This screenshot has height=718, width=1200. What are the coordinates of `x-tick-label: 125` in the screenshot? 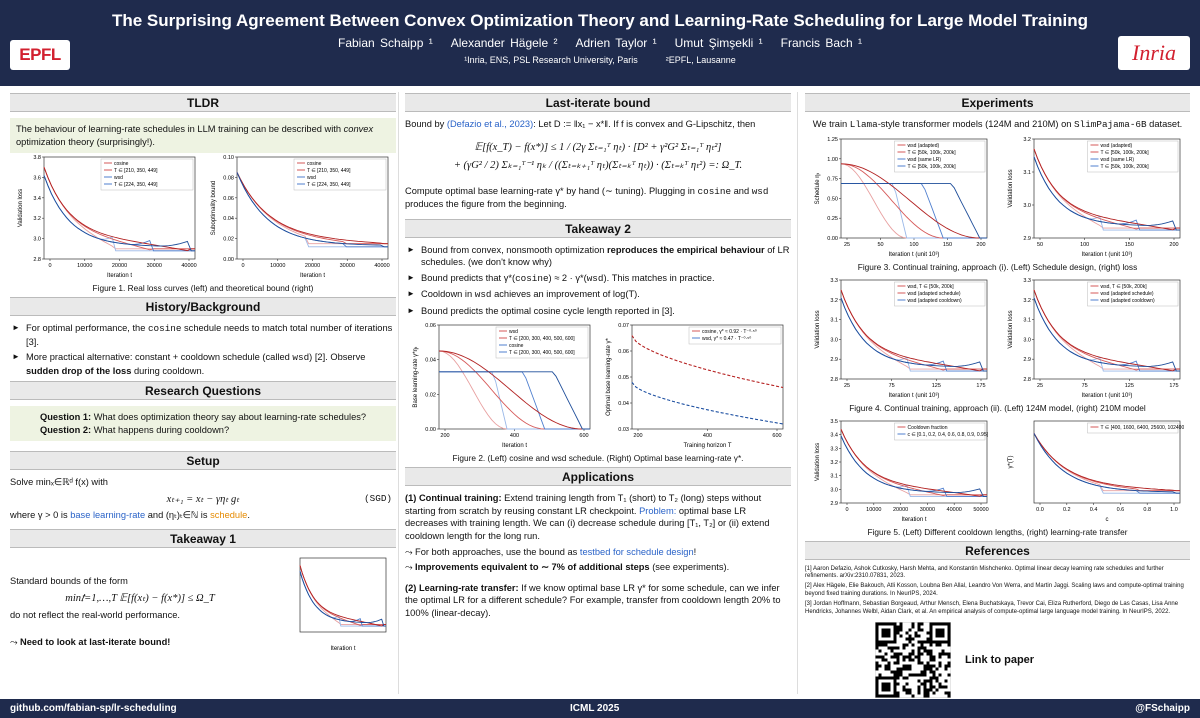 It's located at (936, 386).